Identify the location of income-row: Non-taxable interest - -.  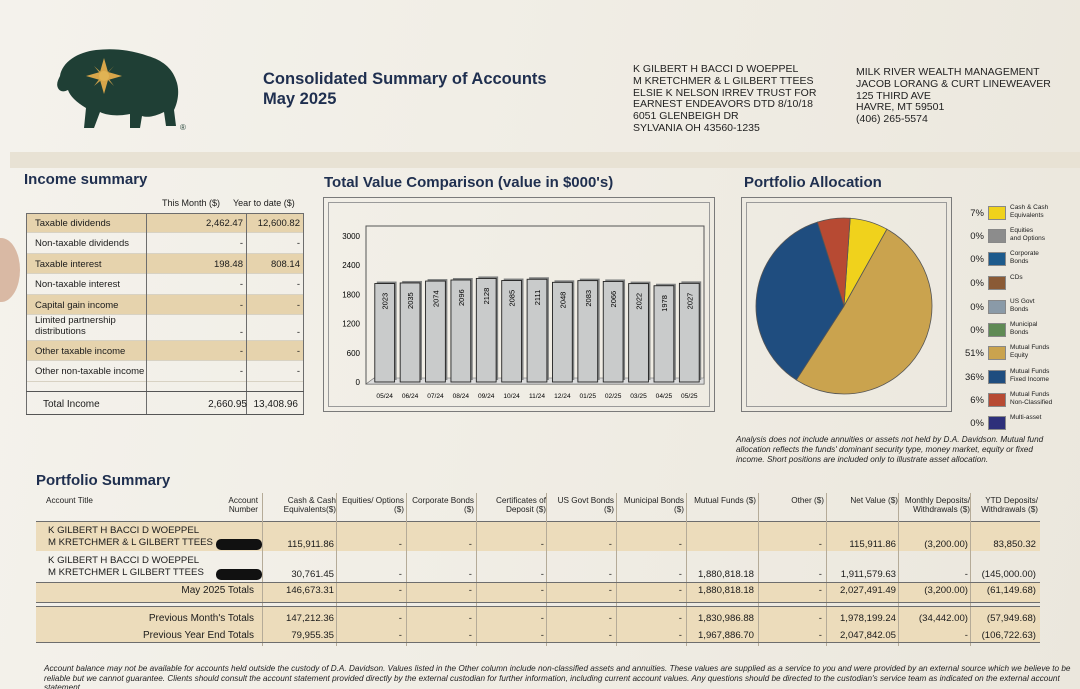
(165, 284).